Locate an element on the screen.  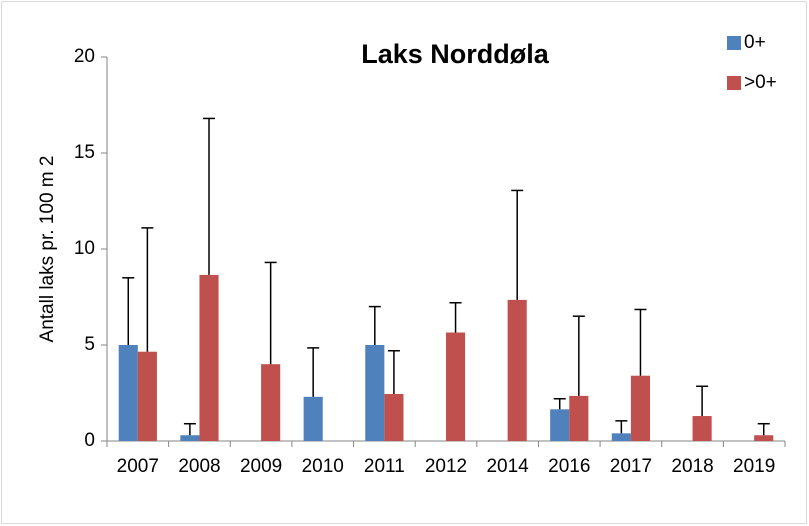
x-tick-label: 2014 is located at coordinates (507, 466).